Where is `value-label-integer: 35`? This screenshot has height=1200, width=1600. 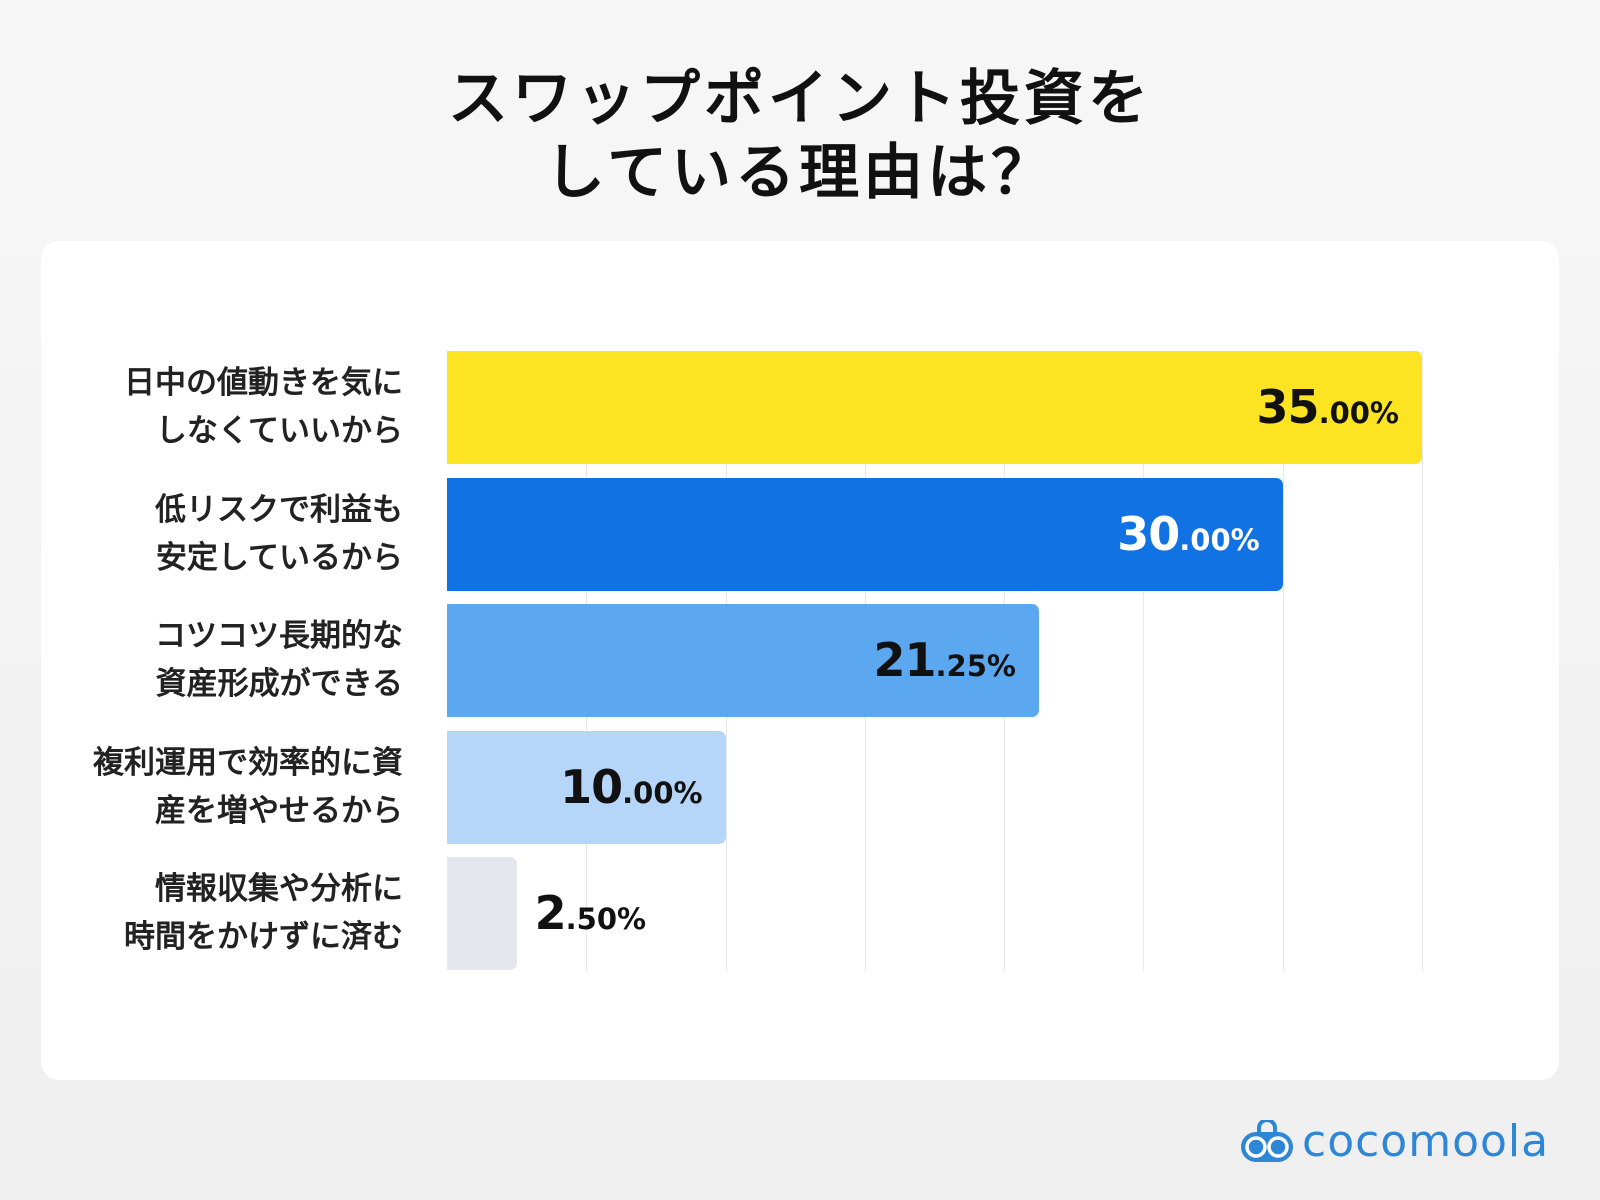 value-label-integer: 35 is located at coordinates (1288, 407).